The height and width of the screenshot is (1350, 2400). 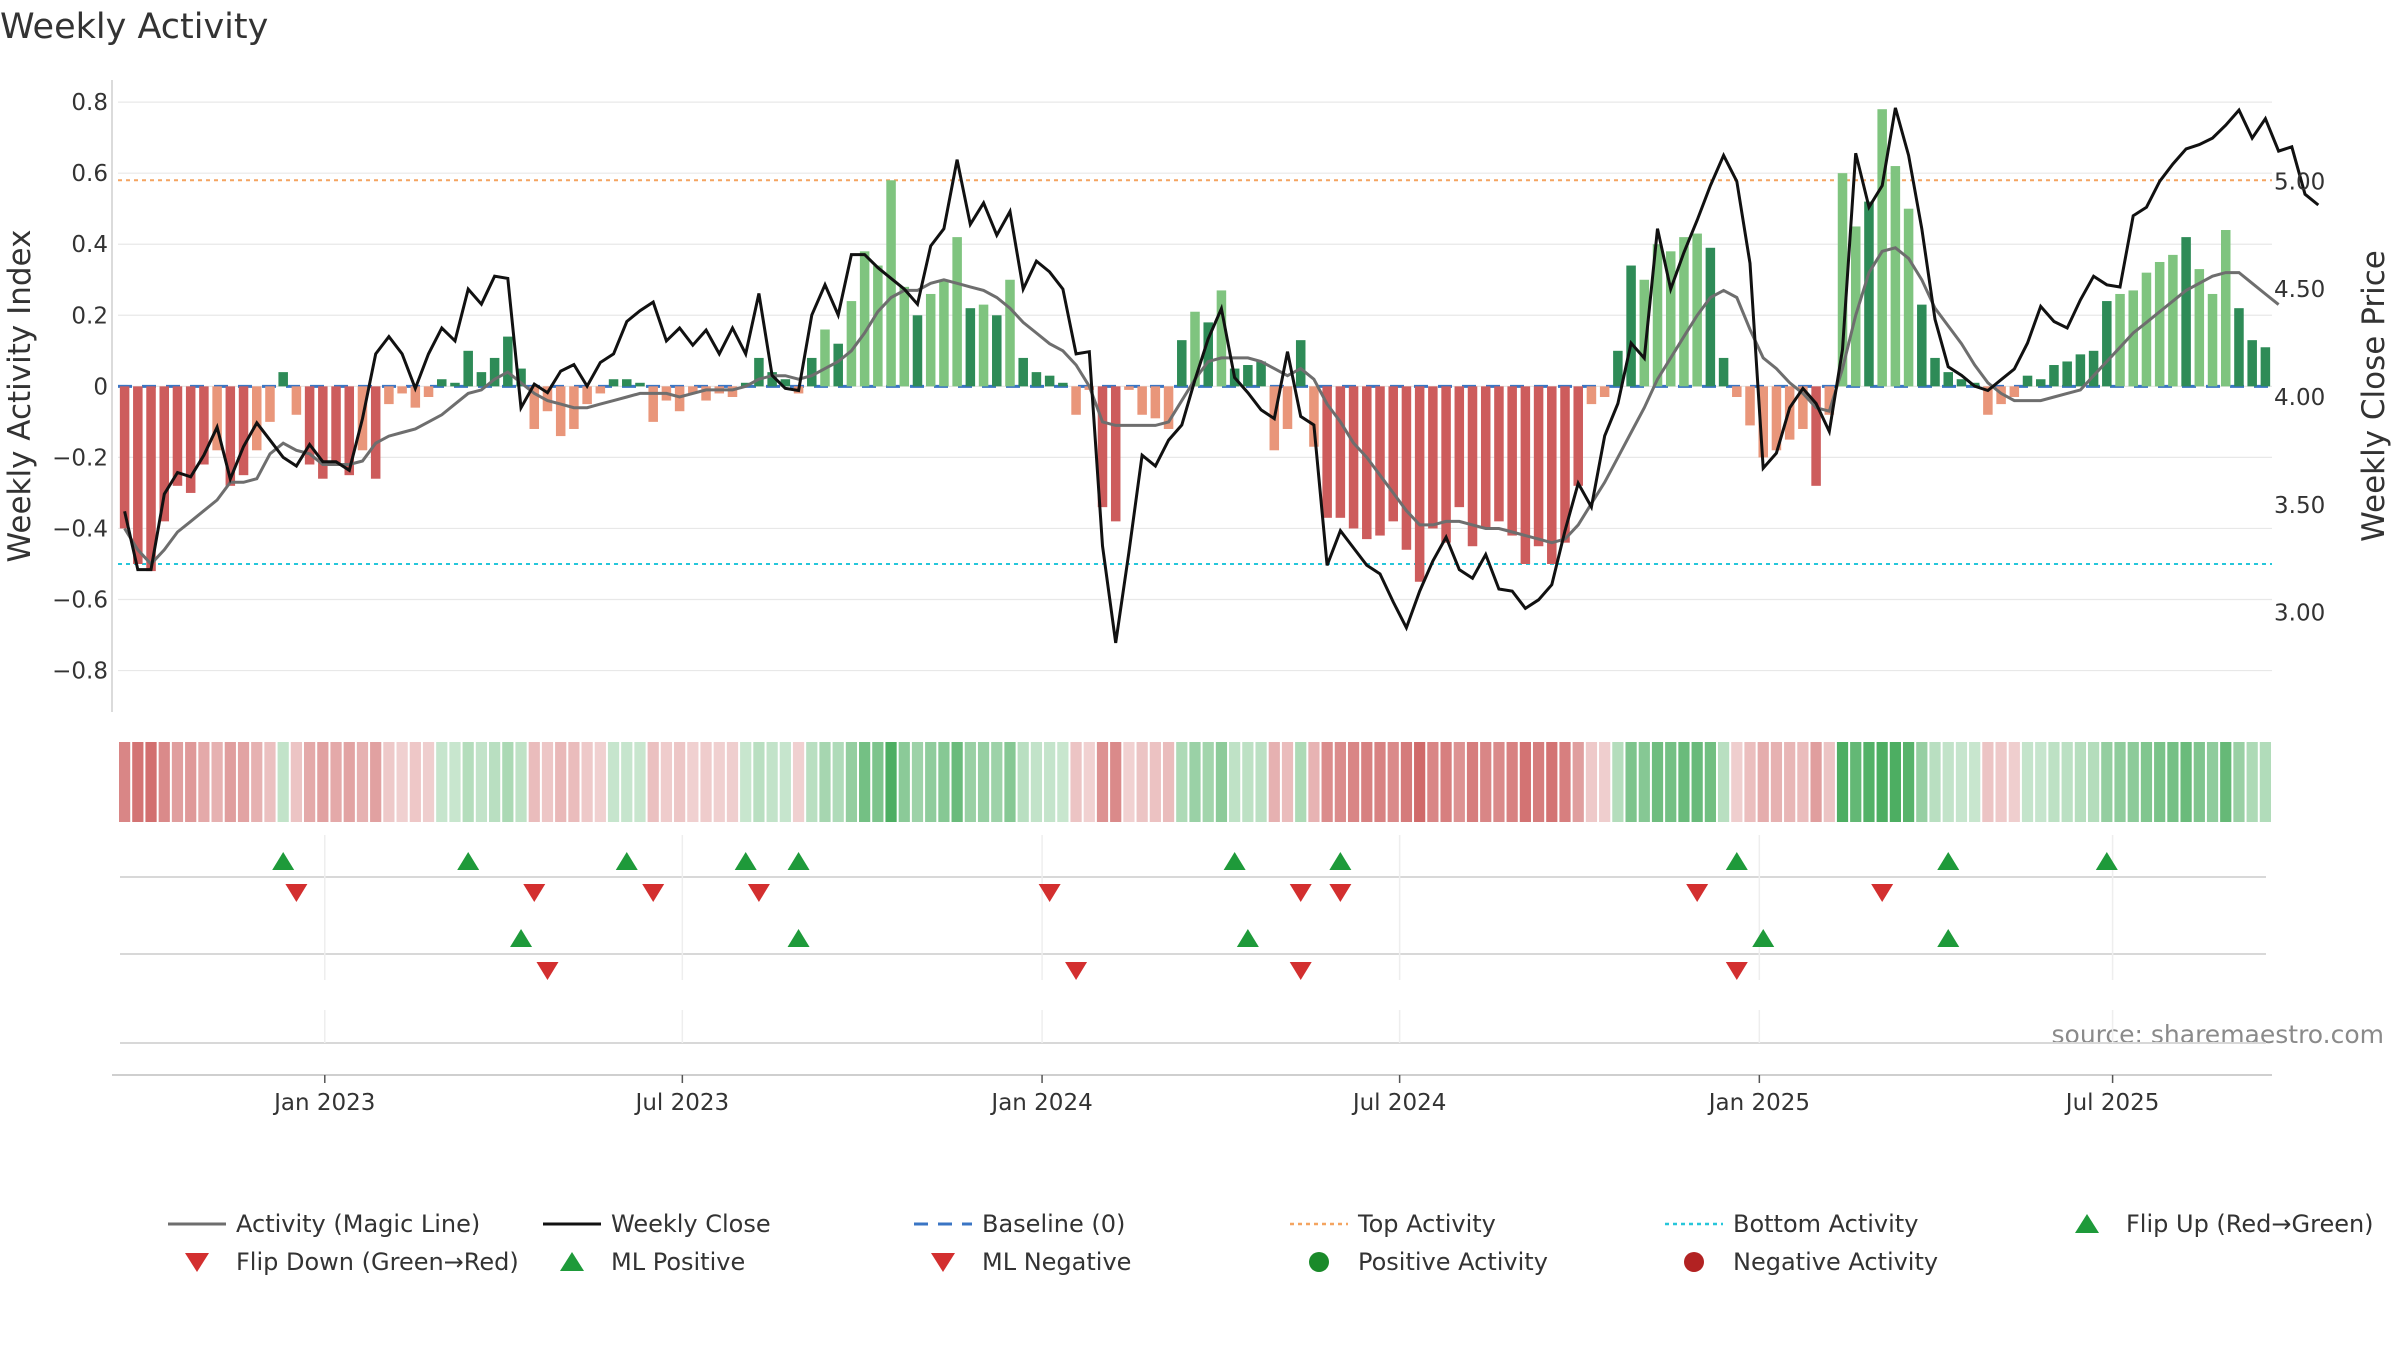 I want to click on y2-tick-label: 3.50, so click(x=2299, y=506).